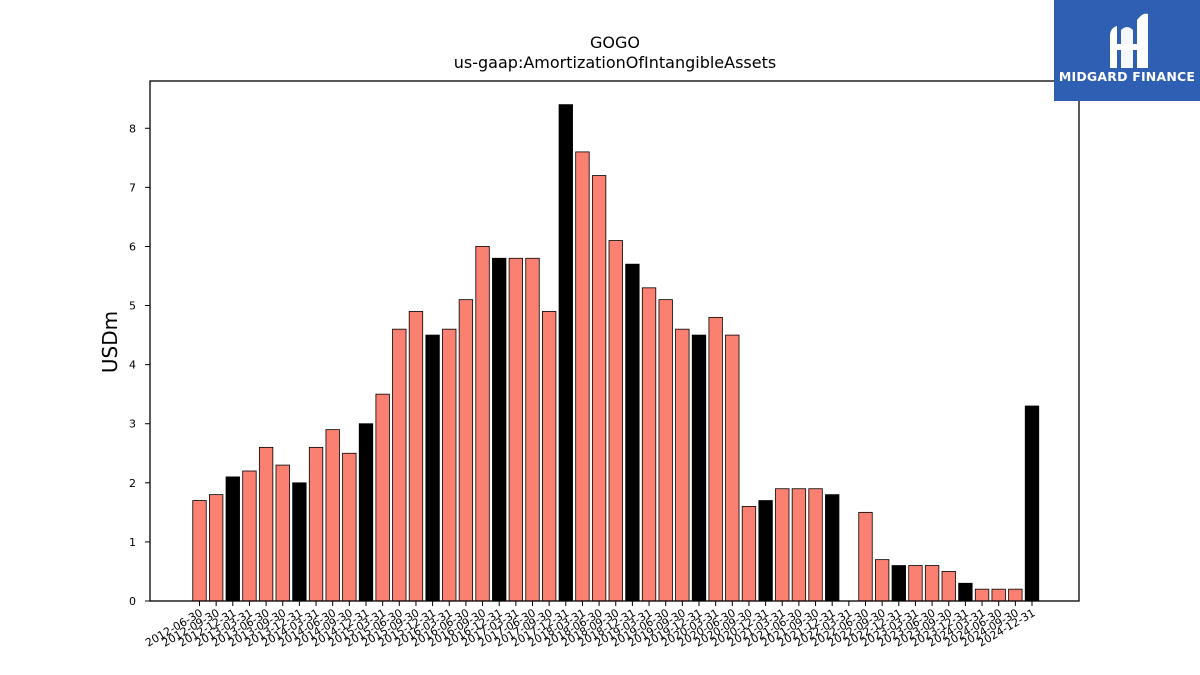 The image size is (1200, 675). I want to click on y-tick-label: 2, so click(132, 483).